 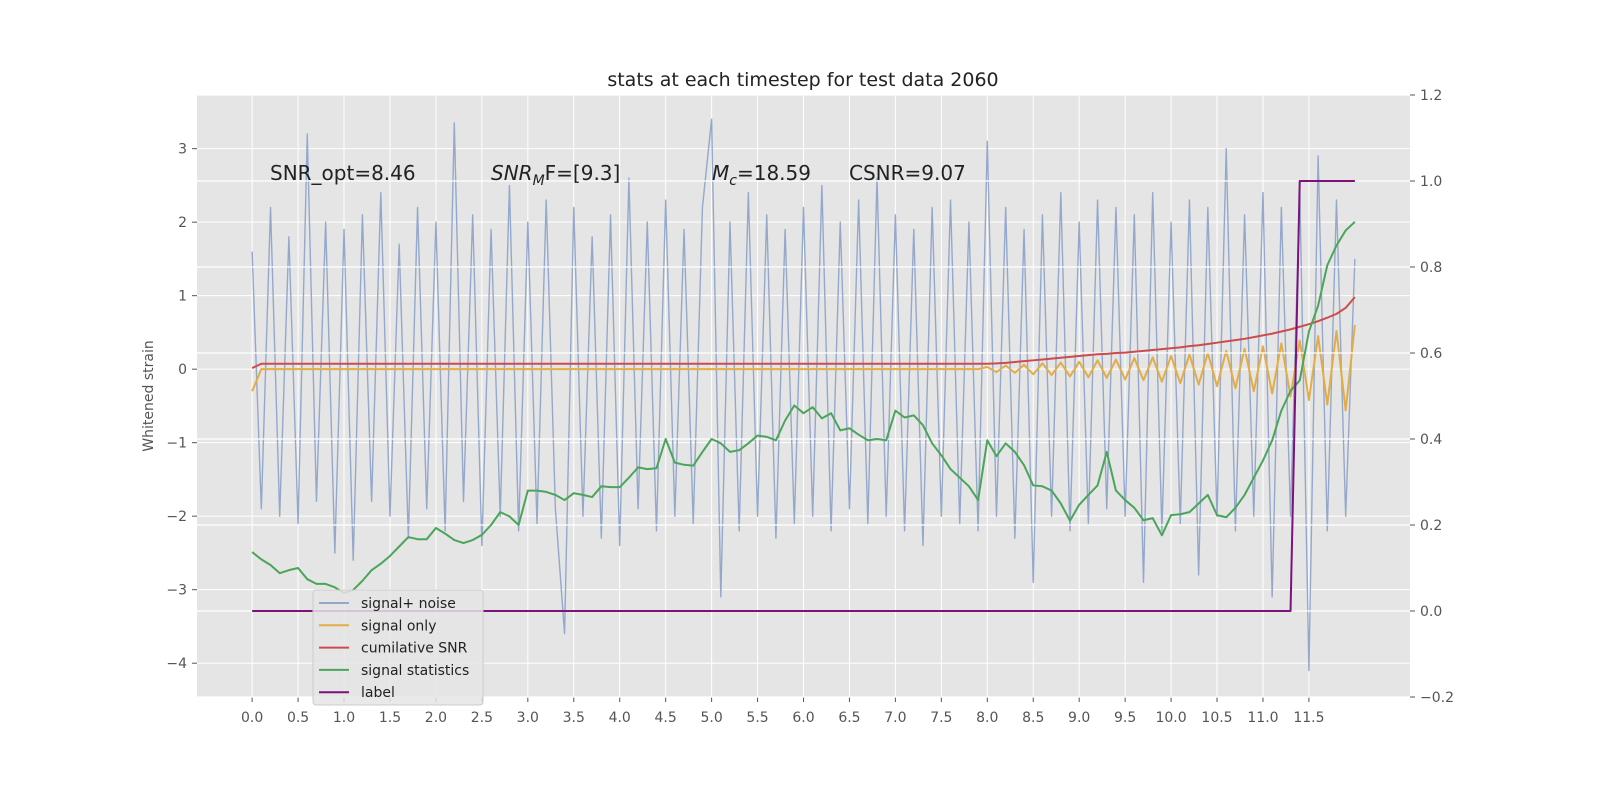 I want to click on y2-tick-label: 1.0, so click(x=1431, y=182).